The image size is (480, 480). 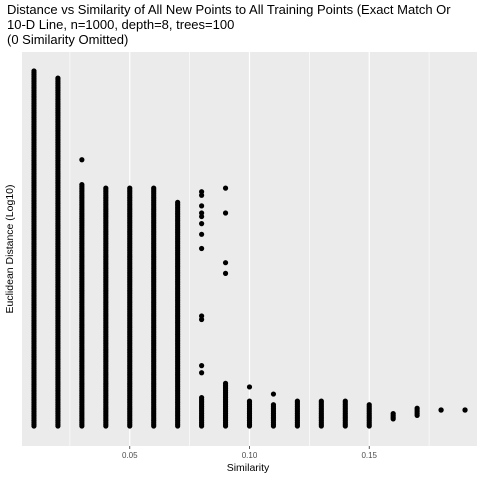 I want to click on x-tick-label: 0.15, so click(x=369, y=455).